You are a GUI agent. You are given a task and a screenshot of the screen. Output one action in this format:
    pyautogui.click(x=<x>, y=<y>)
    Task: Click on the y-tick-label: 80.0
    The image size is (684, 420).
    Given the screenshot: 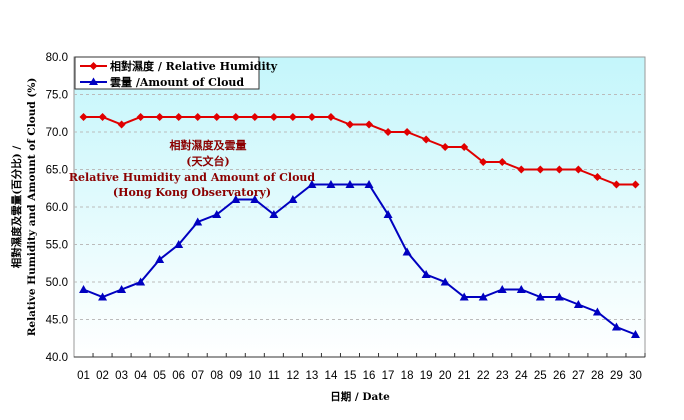 What is the action you would take?
    pyautogui.click(x=57, y=58)
    